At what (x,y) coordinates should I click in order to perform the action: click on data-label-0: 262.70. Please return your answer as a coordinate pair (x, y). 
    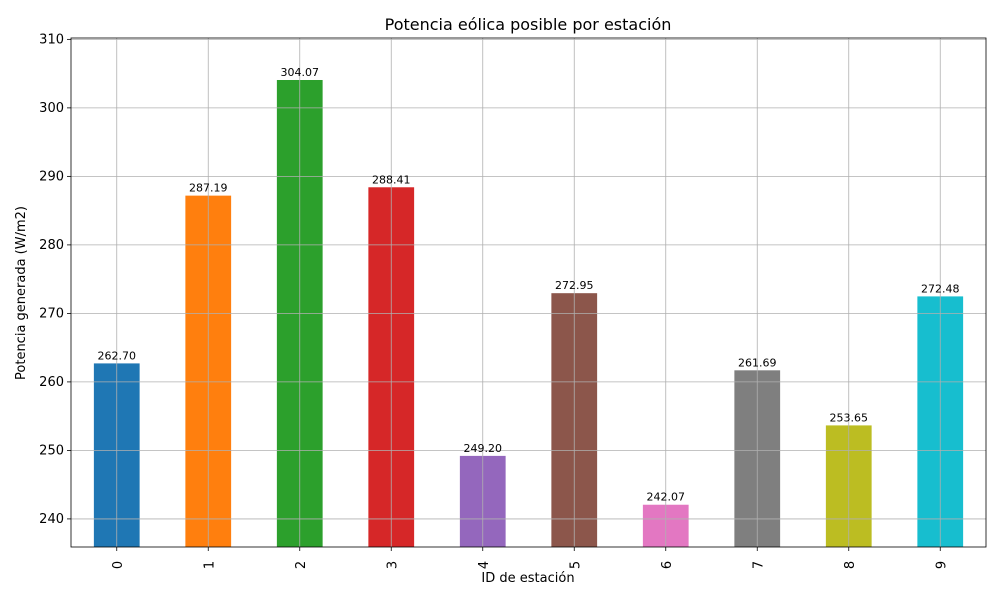
    Looking at the image, I should click on (117, 355).